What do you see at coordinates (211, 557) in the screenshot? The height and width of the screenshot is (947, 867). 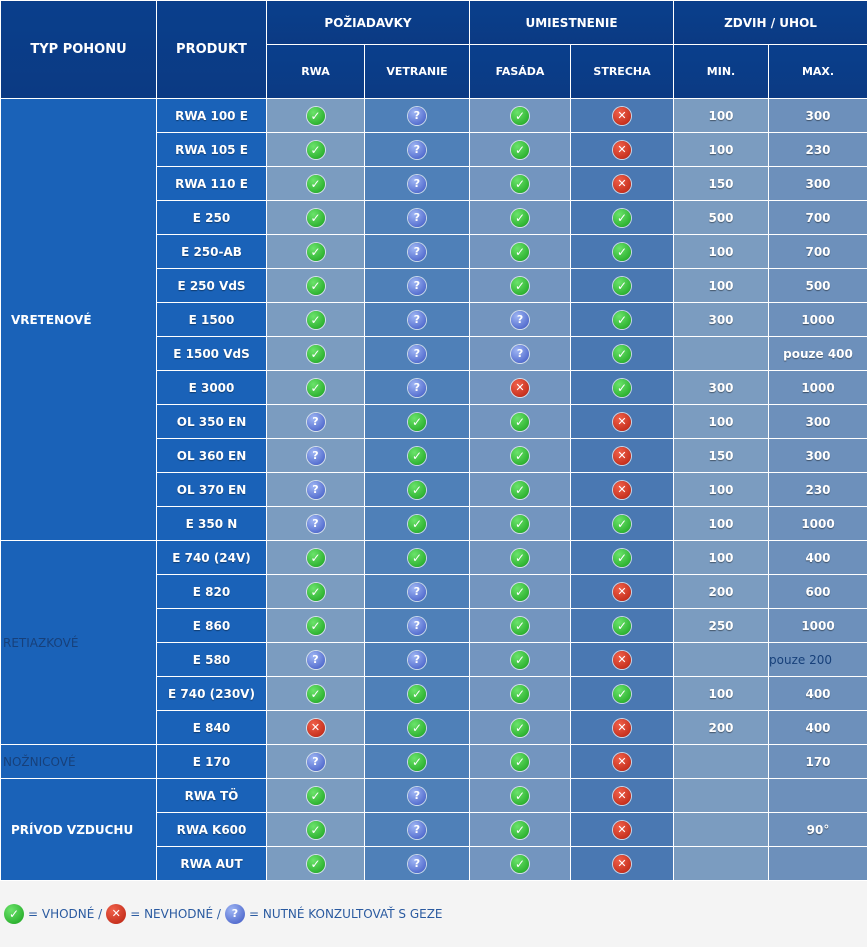 I see `product-name: E 740 (24V)` at bounding box center [211, 557].